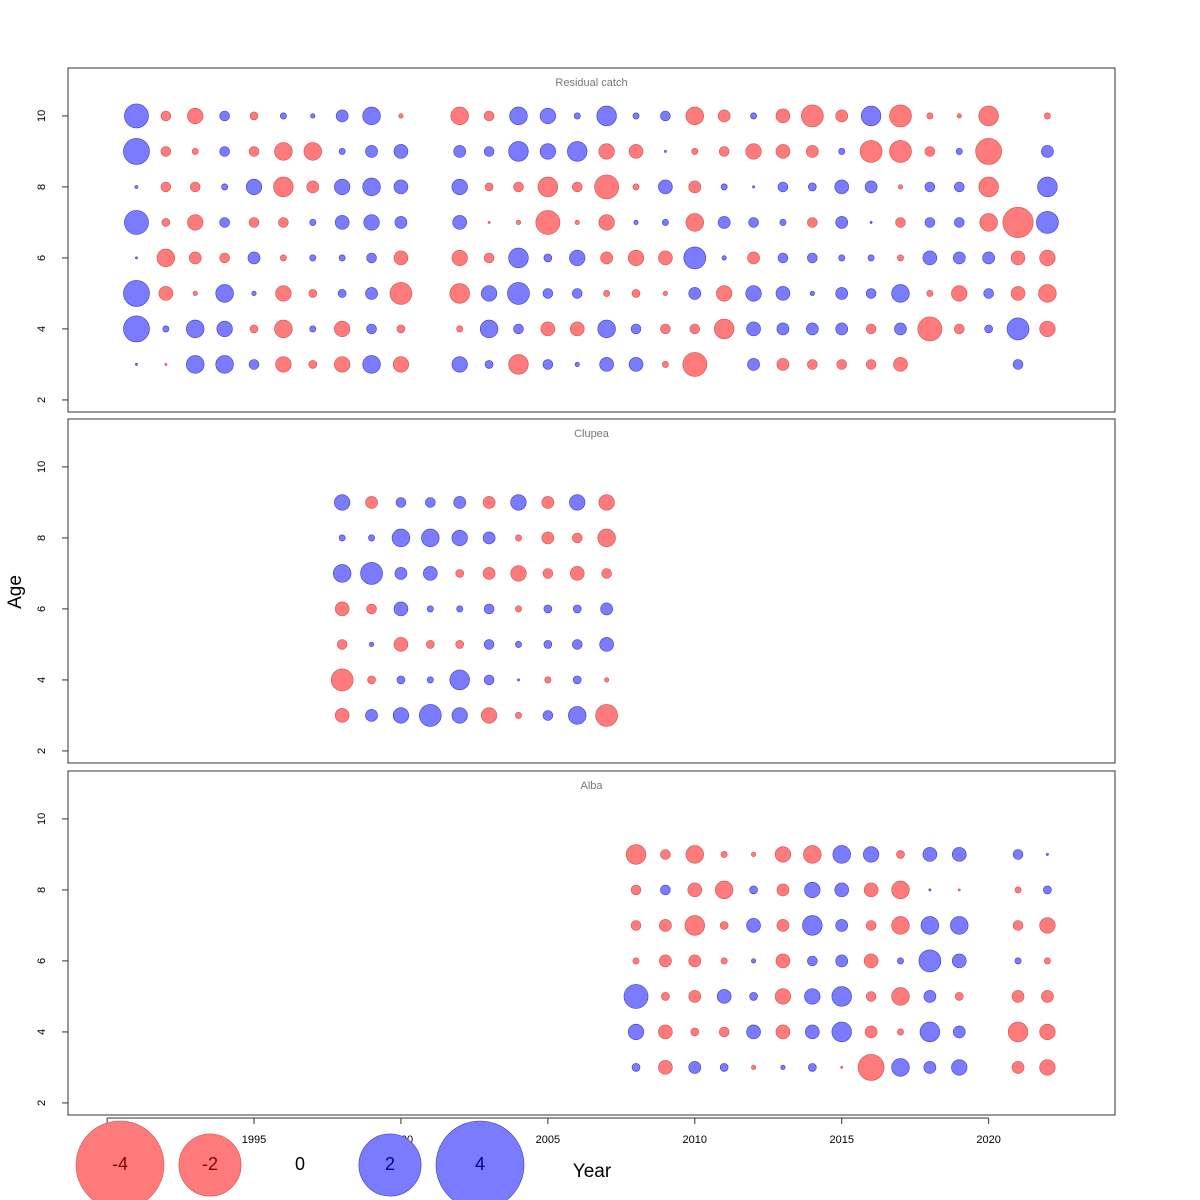 Image resolution: width=1200 pixels, height=1200 pixels. I want to click on legend-label: 4, so click(480, 1164).